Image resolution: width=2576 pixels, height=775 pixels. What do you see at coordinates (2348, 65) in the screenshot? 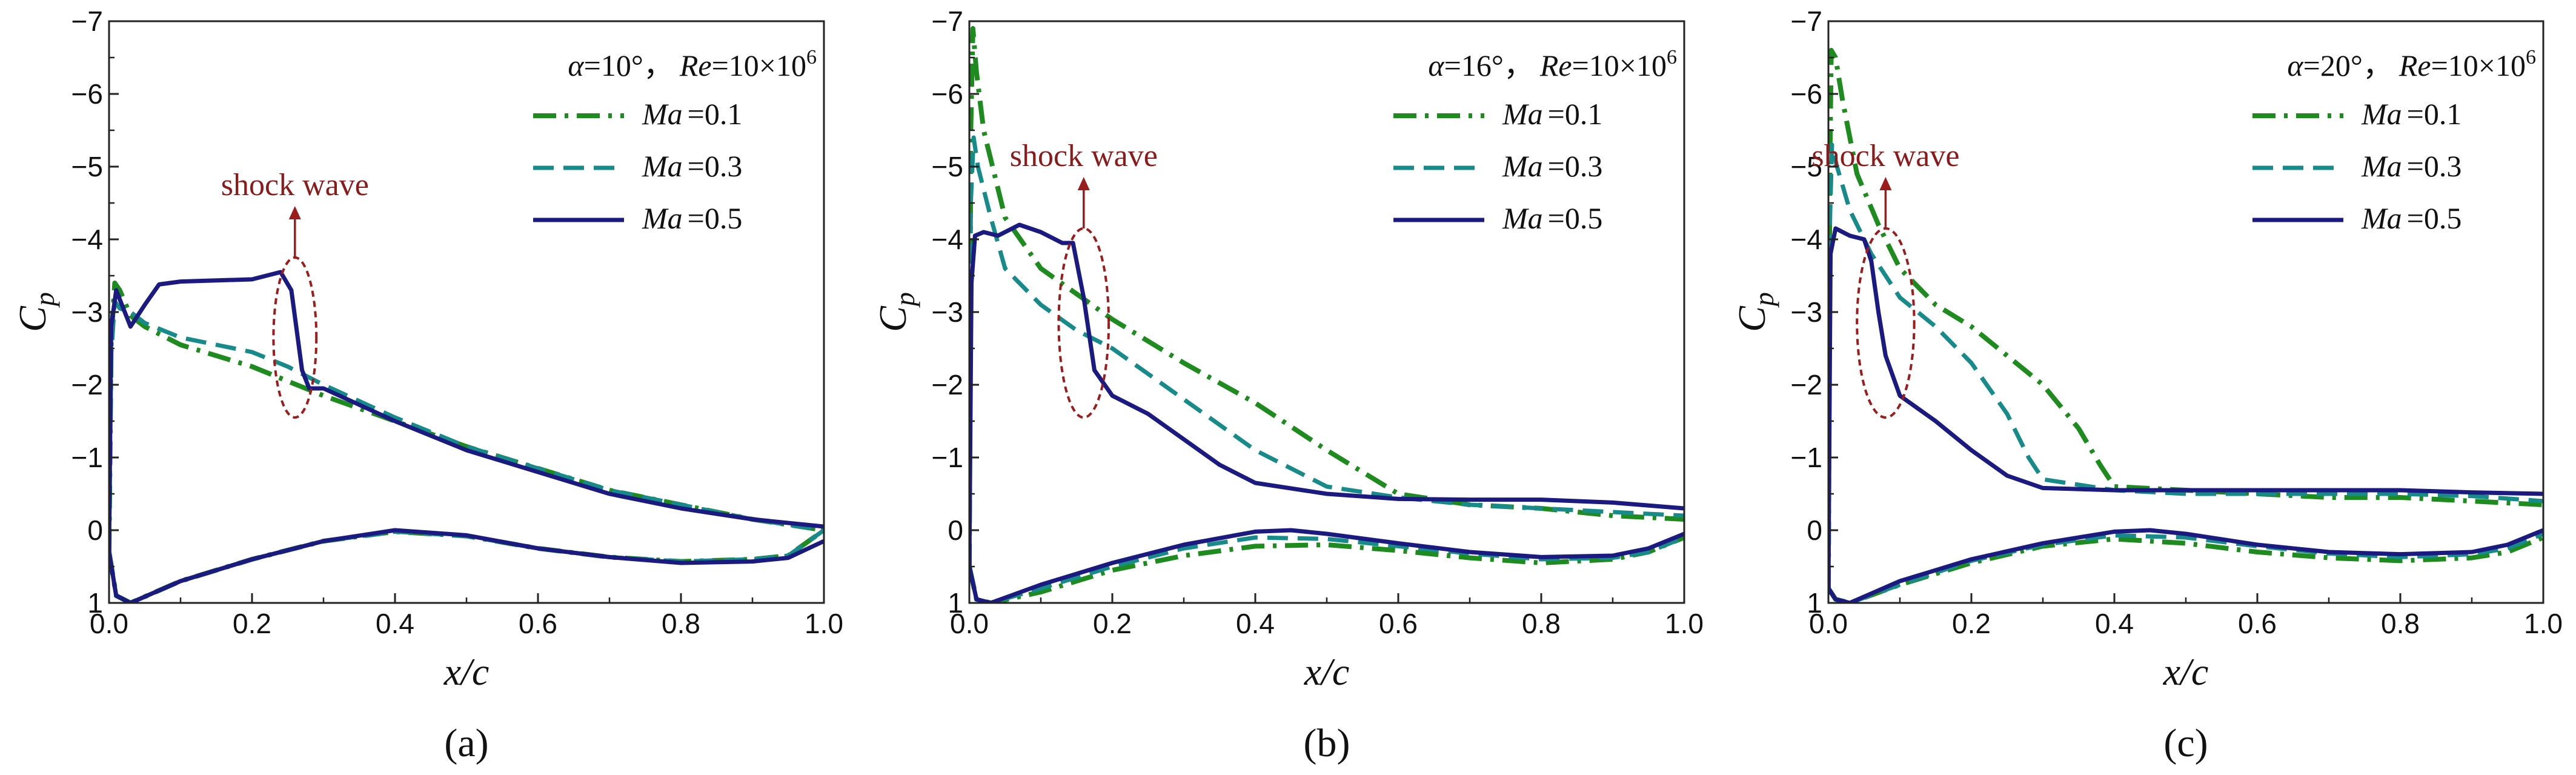
I see `title-alpha-value: =20°，` at bounding box center [2348, 65].